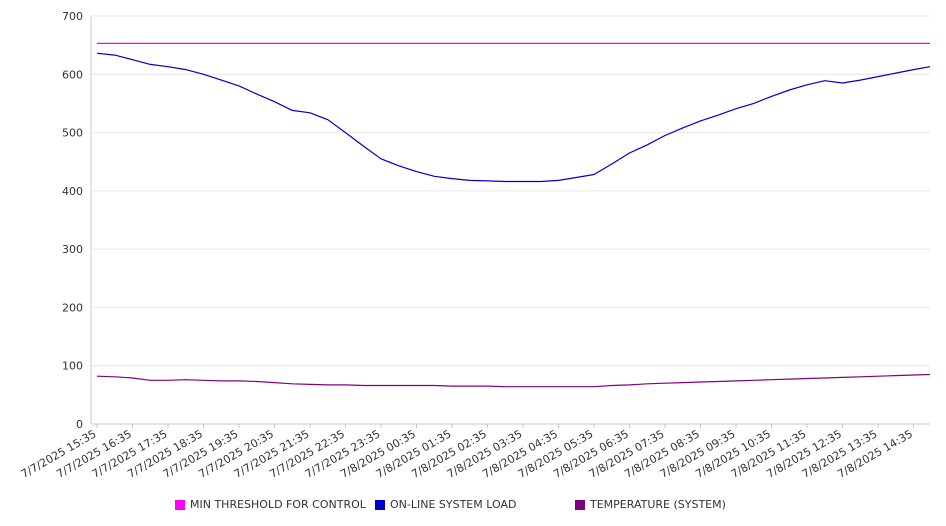 The width and height of the screenshot is (946, 526). I want to click on legend-swatch-min-threshold, so click(180, 504).